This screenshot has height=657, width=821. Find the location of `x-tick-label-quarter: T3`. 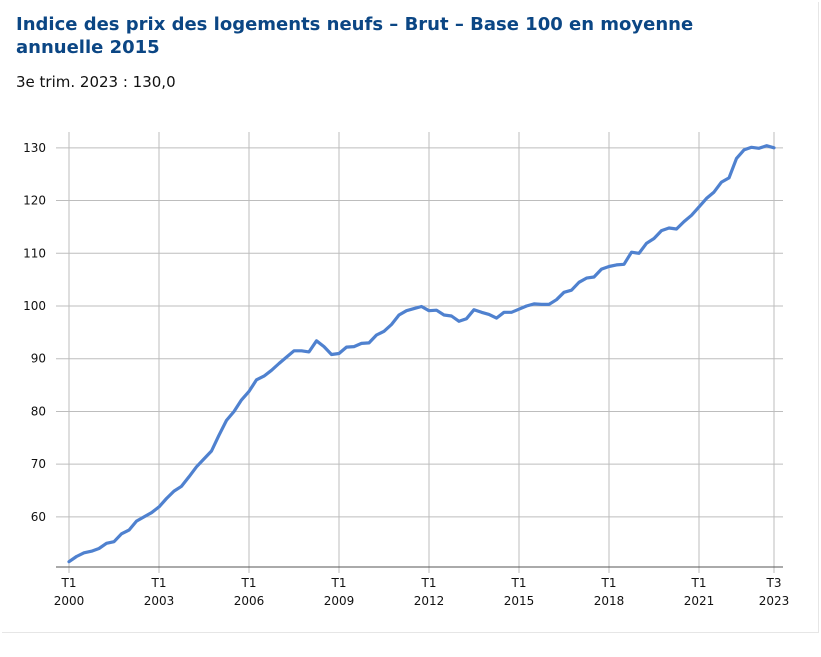

x-tick-label-quarter: T3 is located at coordinates (774, 583).